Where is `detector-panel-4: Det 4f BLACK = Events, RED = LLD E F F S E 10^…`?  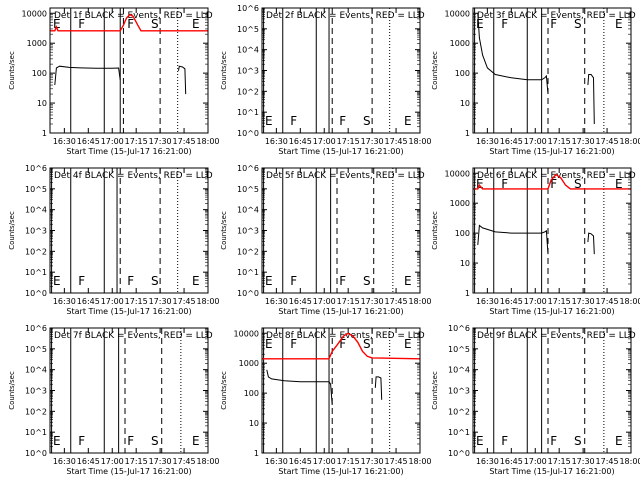 detector-panel-4: Det 4f BLACK = Events, RED = LLD E F F S E 10^… is located at coordinates (114, 240).